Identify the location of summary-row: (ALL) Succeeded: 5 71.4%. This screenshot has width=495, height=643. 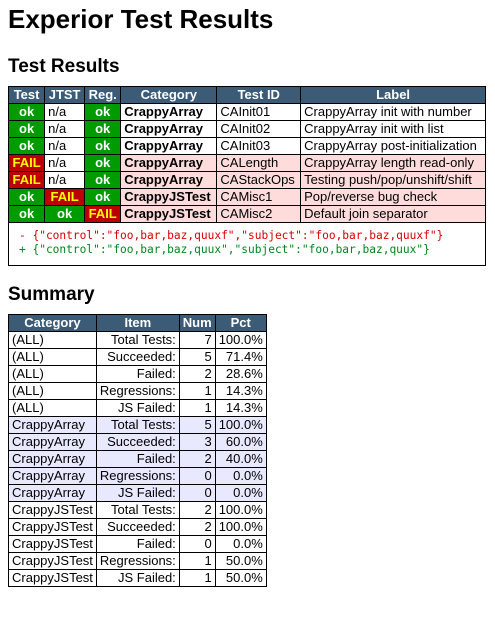
(137, 357).